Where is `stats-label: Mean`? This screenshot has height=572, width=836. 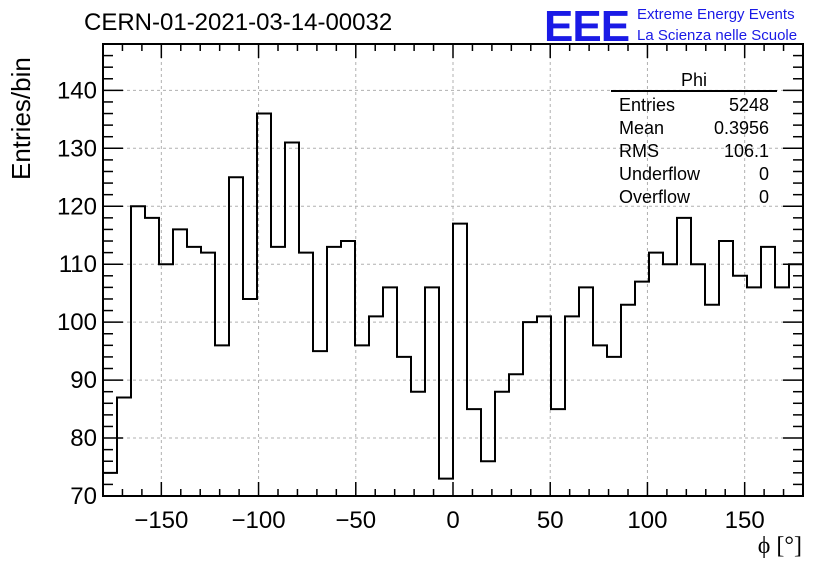 stats-label: Mean is located at coordinates (642, 128).